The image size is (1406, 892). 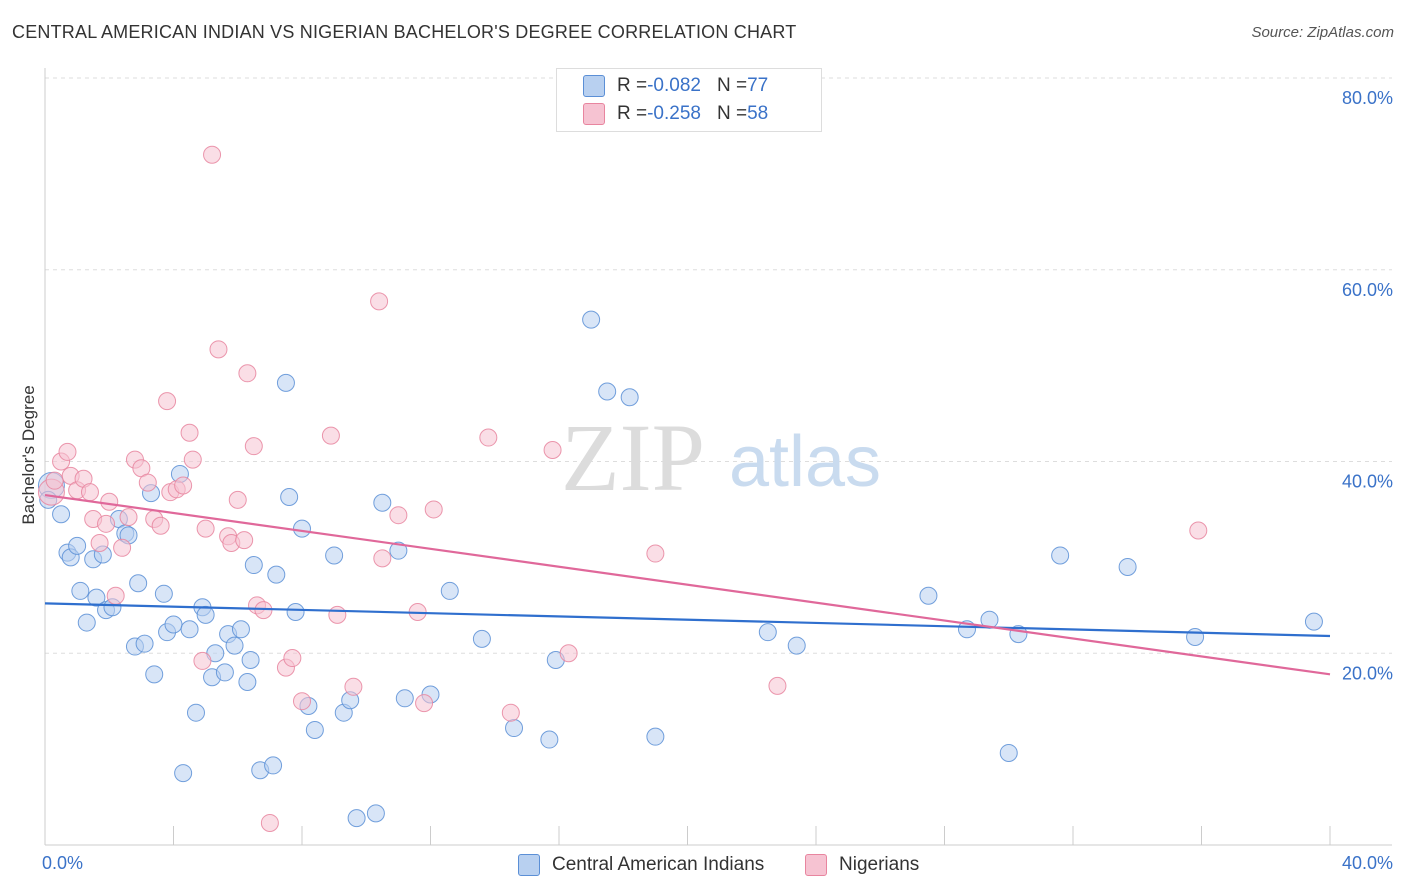 I want to click on y-tick-label: 20.0%, so click(x=1367, y=673).